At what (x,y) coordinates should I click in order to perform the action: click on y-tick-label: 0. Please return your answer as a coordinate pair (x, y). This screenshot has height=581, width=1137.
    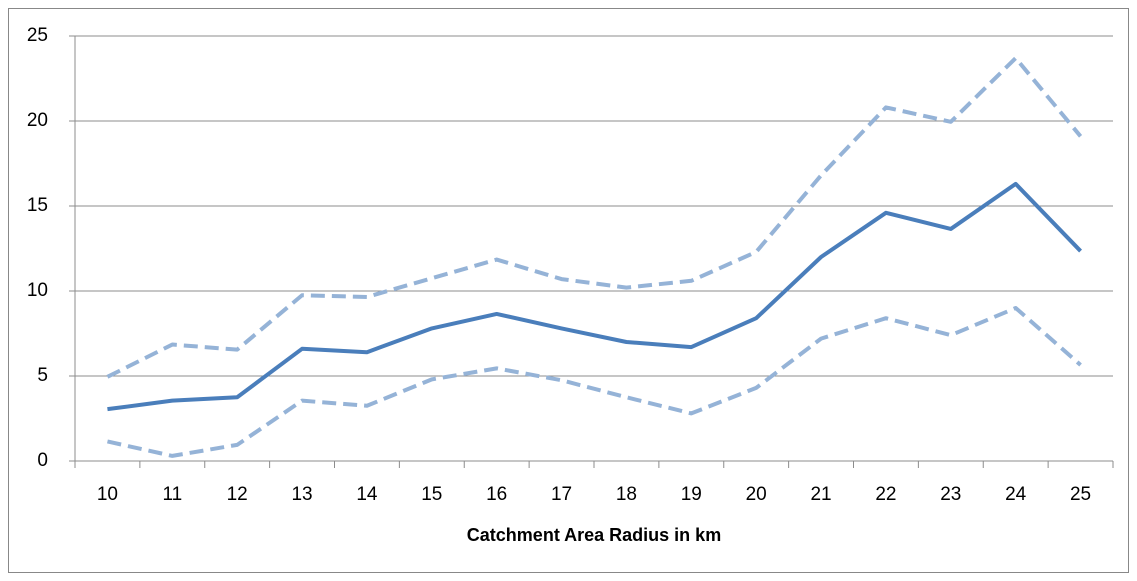
    Looking at the image, I should click on (42, 460).